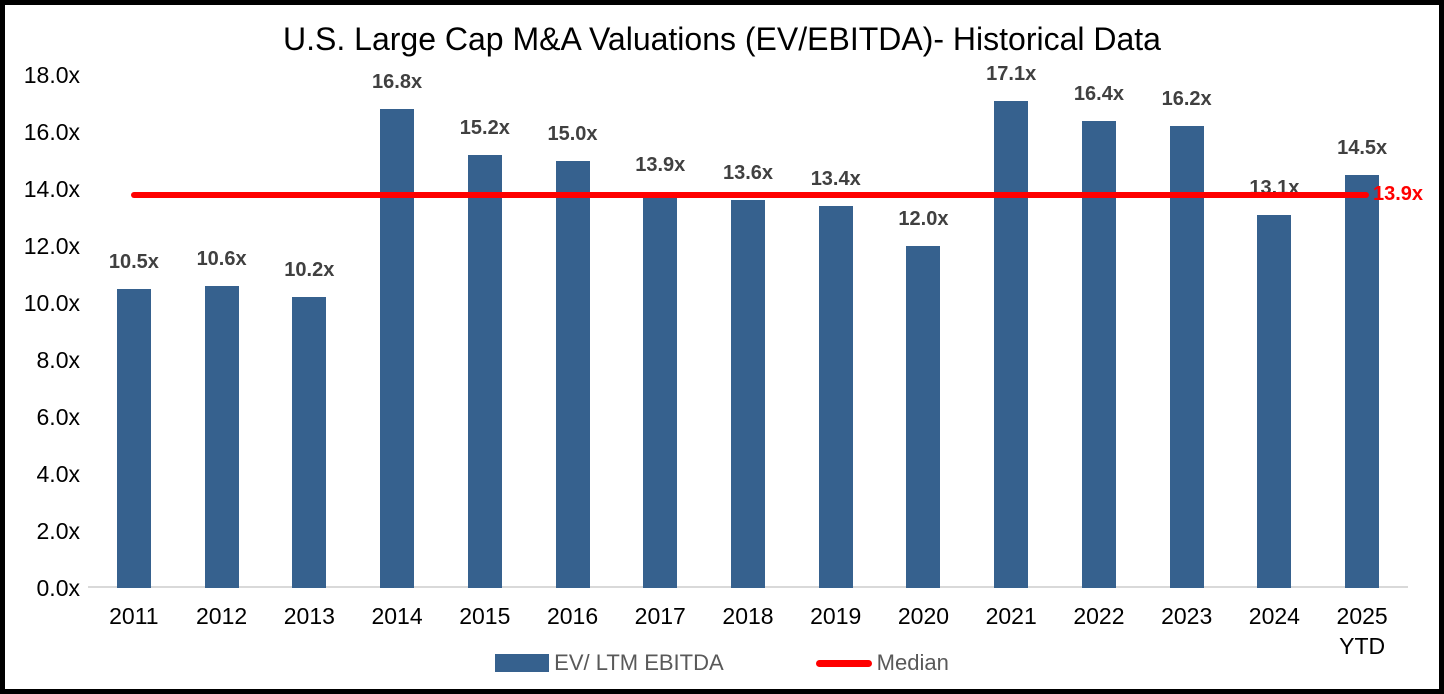 The width and height of the screenshot is (1444, 694). What do you see at coordinates (485, 616) in the screenshot?
I see `x-axis-tick-label: 2015` at bounding box center [485, 616].